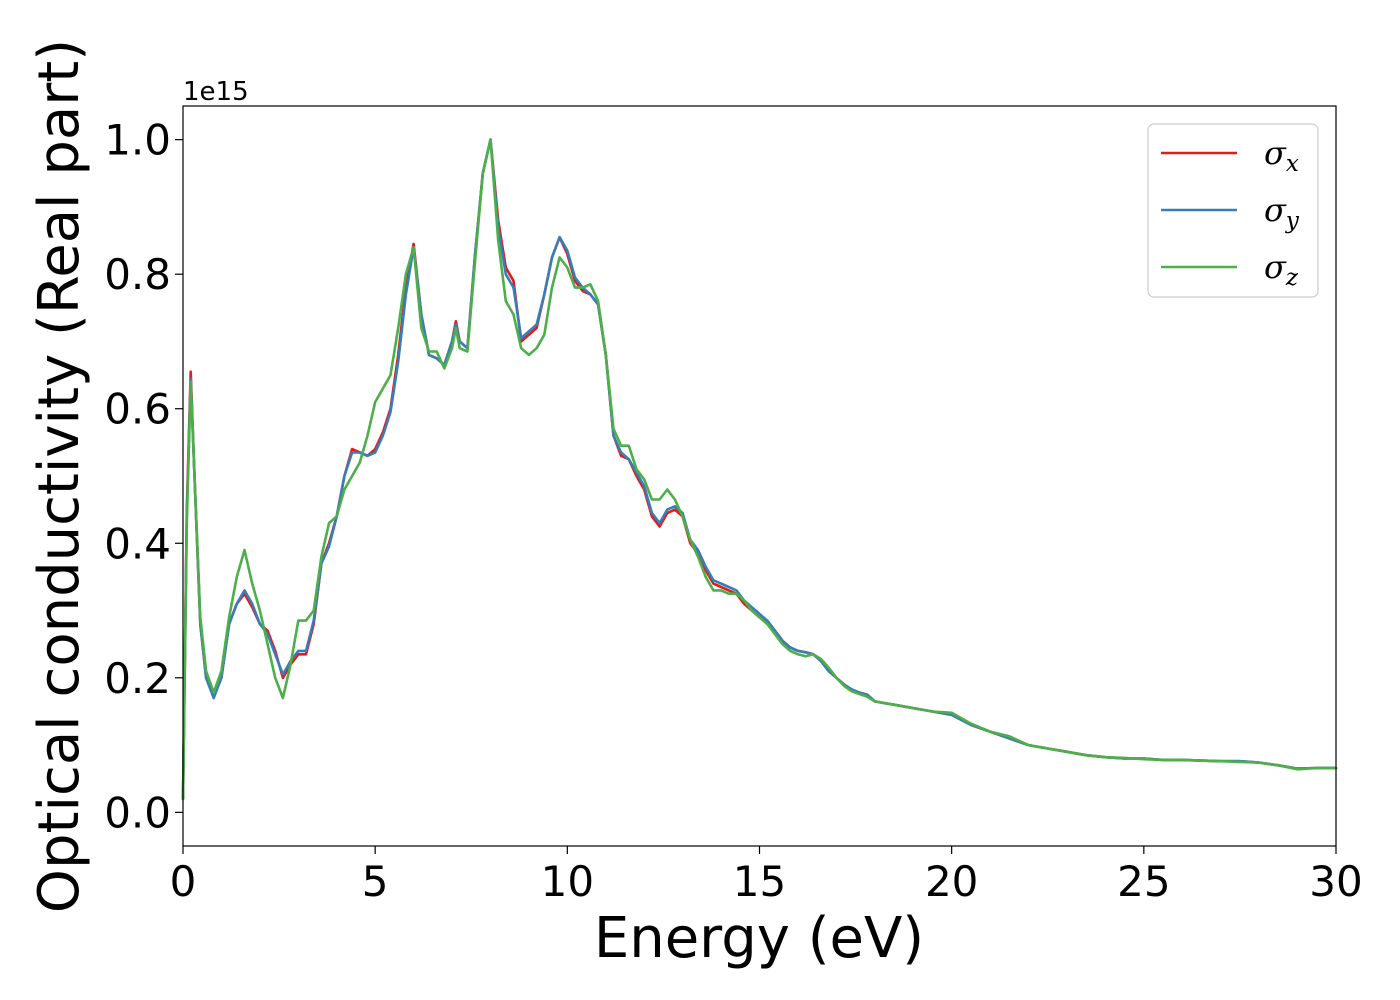  Describe the element at coordinates (59, 476) in the screenshot. I see `y-axis-title: Optical conductivity (Real part)` at that location.